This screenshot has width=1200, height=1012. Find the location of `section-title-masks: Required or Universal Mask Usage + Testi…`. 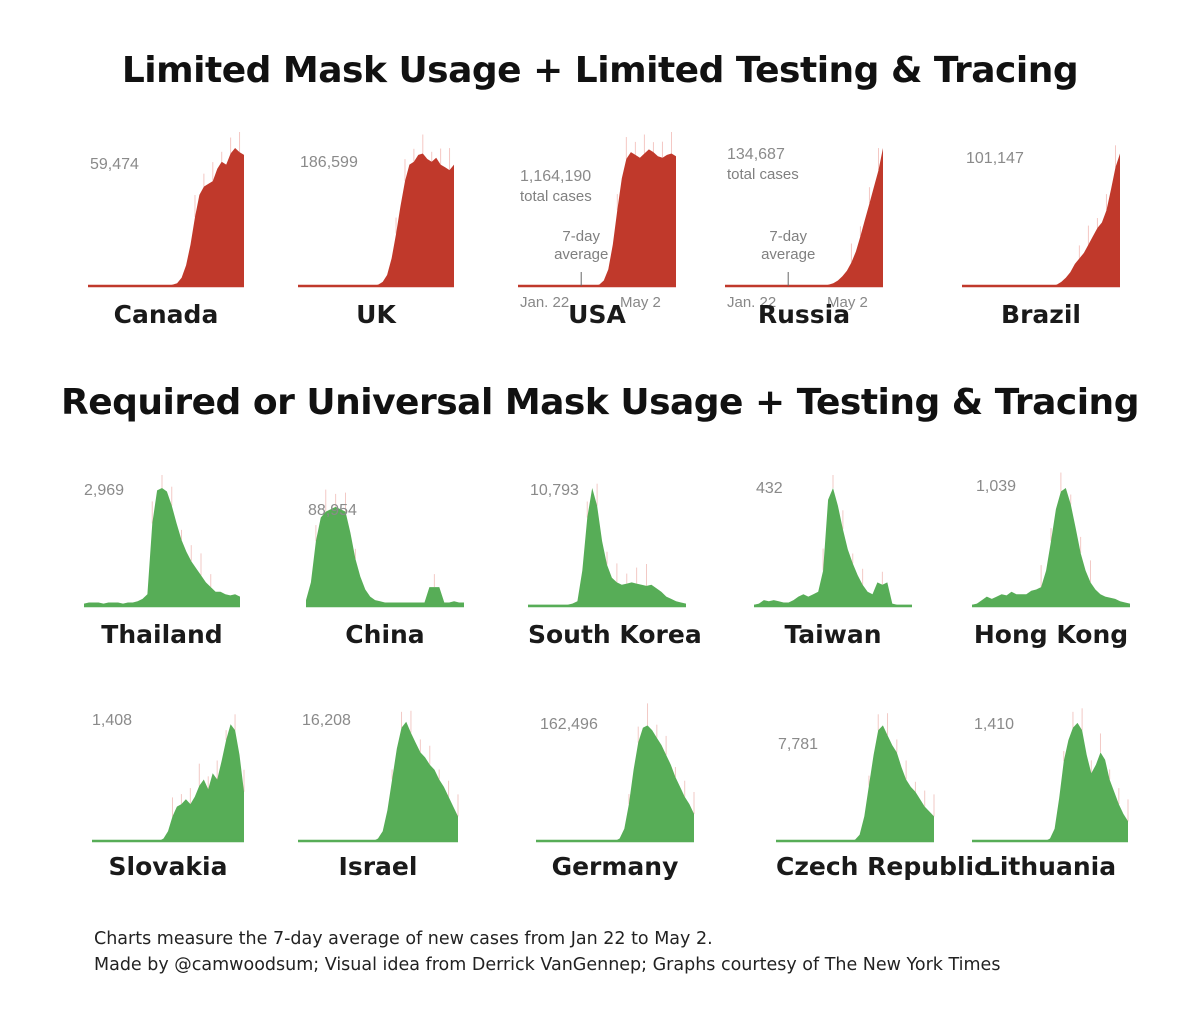

section-title-masks: Required or Universal Mask Usage + Testi… is located at coordinates (600, 402).